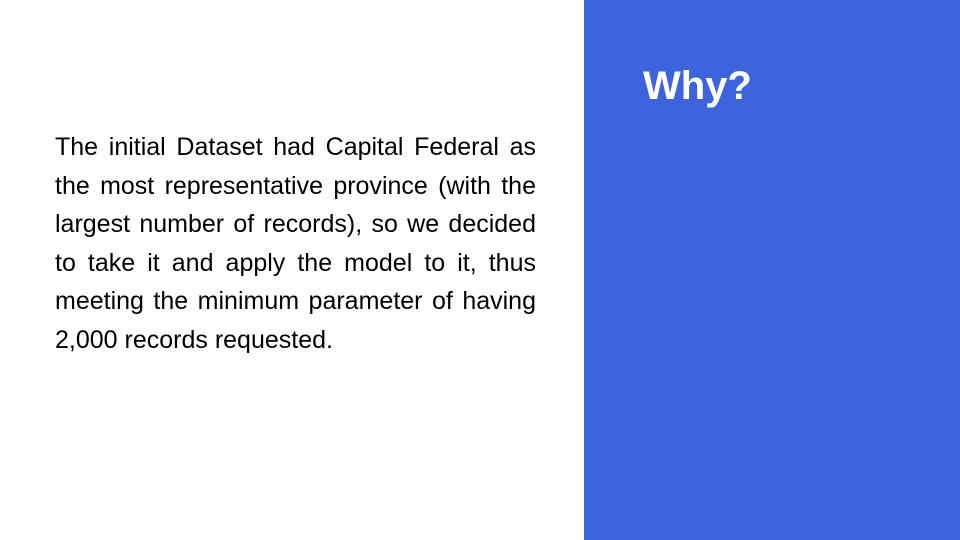 The height and width of the screenshot is (540, 960). What do you see at coordinates (697, 86) in the screenshot?
I see `slide-title: Why?` at bounding box center [697, 86].